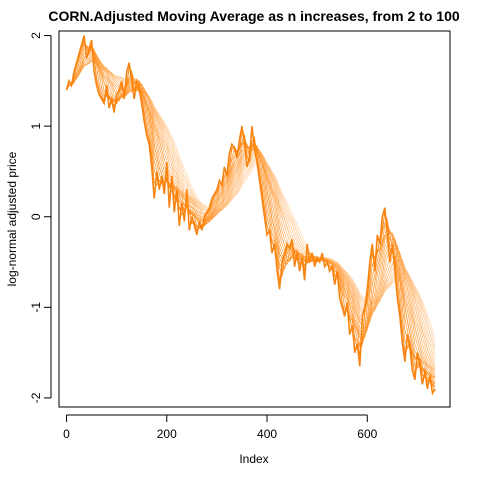 The width and height of the screenshot is (480, 480). What do you see at coordinates (220, 427) in the screenshot?
I see `x-axis: 0 200 400 600` at bounding box center [220, 427].